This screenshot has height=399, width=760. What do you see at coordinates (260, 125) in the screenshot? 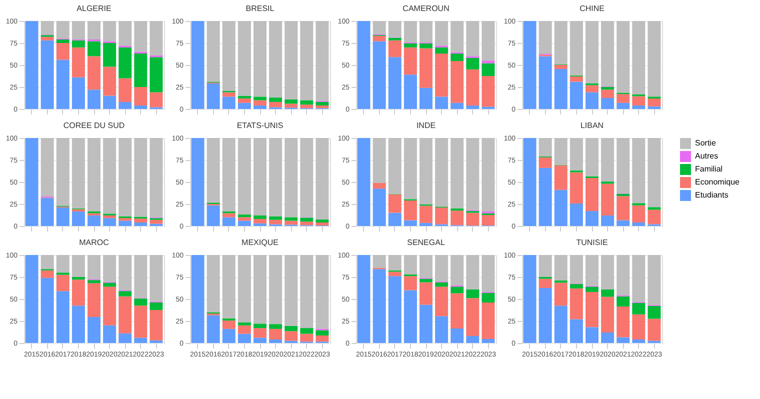
I see `chart-title: ETATS-UNIS` at bounding box center [260, 125].